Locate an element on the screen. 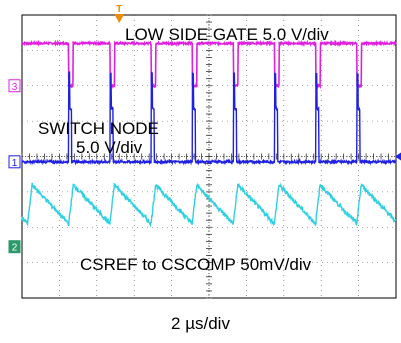 The width and height of the screenshot is (401, 343). ch2-marker-box is located at coordinates (14, 247).